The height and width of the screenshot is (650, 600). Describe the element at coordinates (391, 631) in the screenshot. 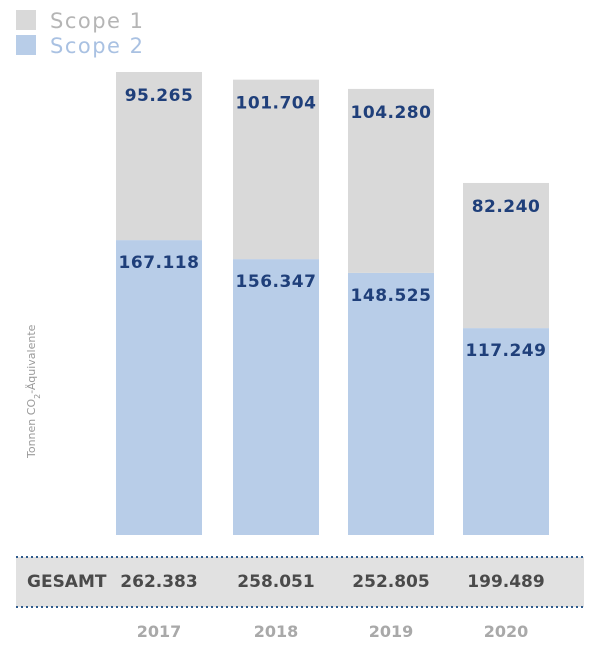

I see `year-label-2019: 2019` at that location.